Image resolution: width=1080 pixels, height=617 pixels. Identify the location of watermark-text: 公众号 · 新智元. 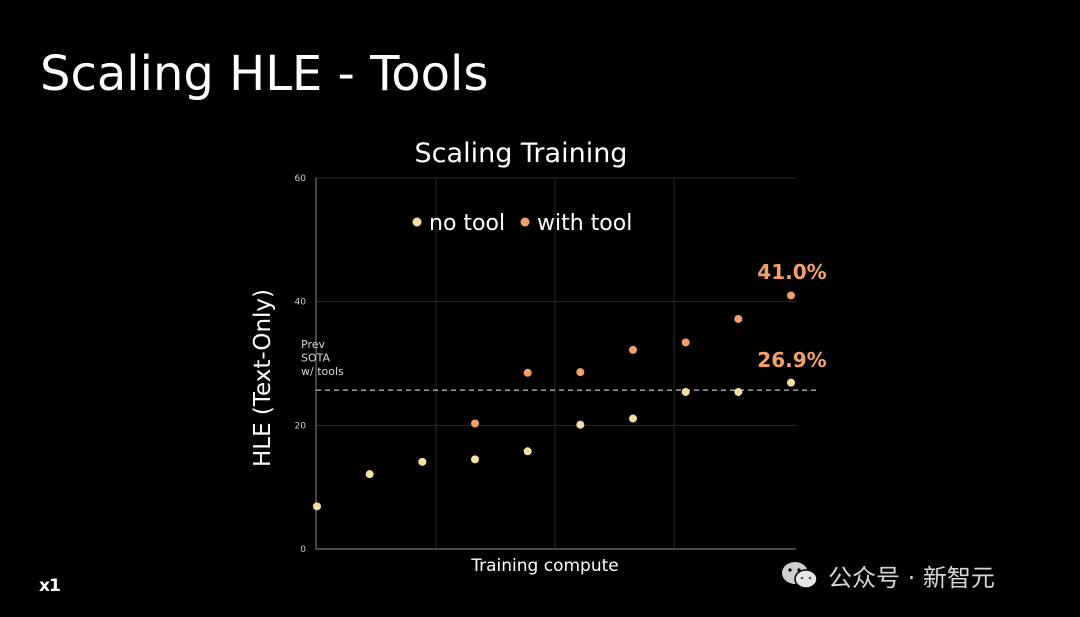
(911, 578).